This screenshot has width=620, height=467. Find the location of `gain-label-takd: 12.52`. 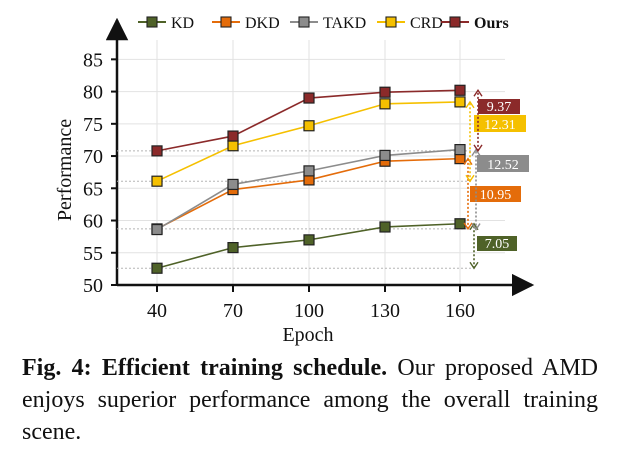

gain-label-takd: 12.52 is located at coordinates (503, 165).